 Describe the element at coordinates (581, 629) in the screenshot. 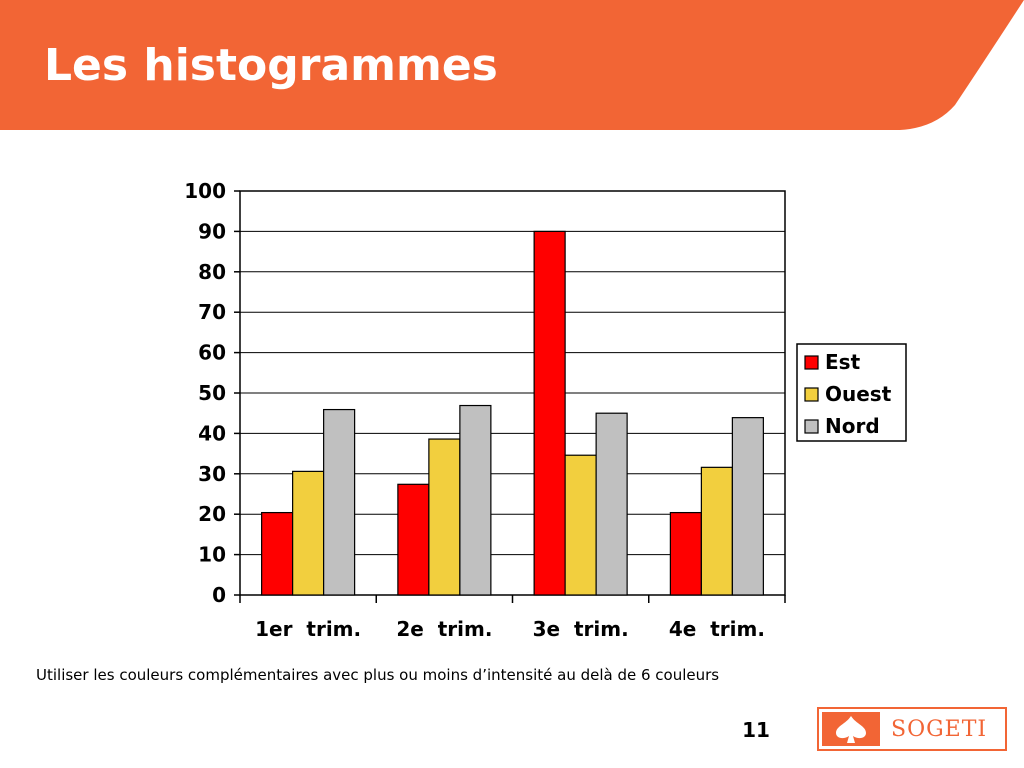

I see `x-tick-label: 3e trim.` at that location.